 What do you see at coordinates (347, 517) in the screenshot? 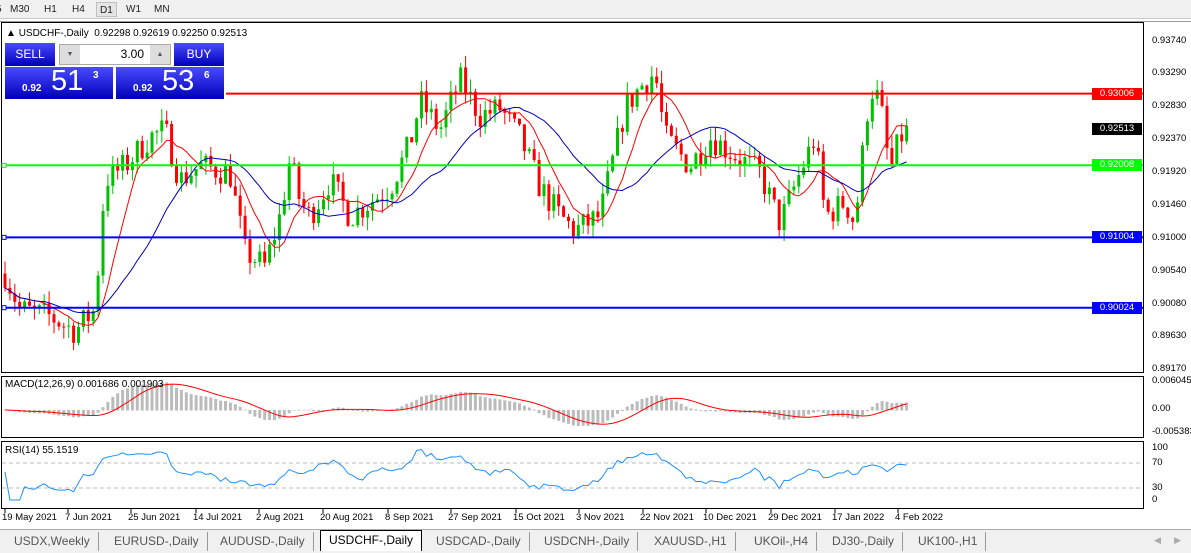
I see `date-axis-label: 20 Aug 2021` at bounding box center [347, 517].